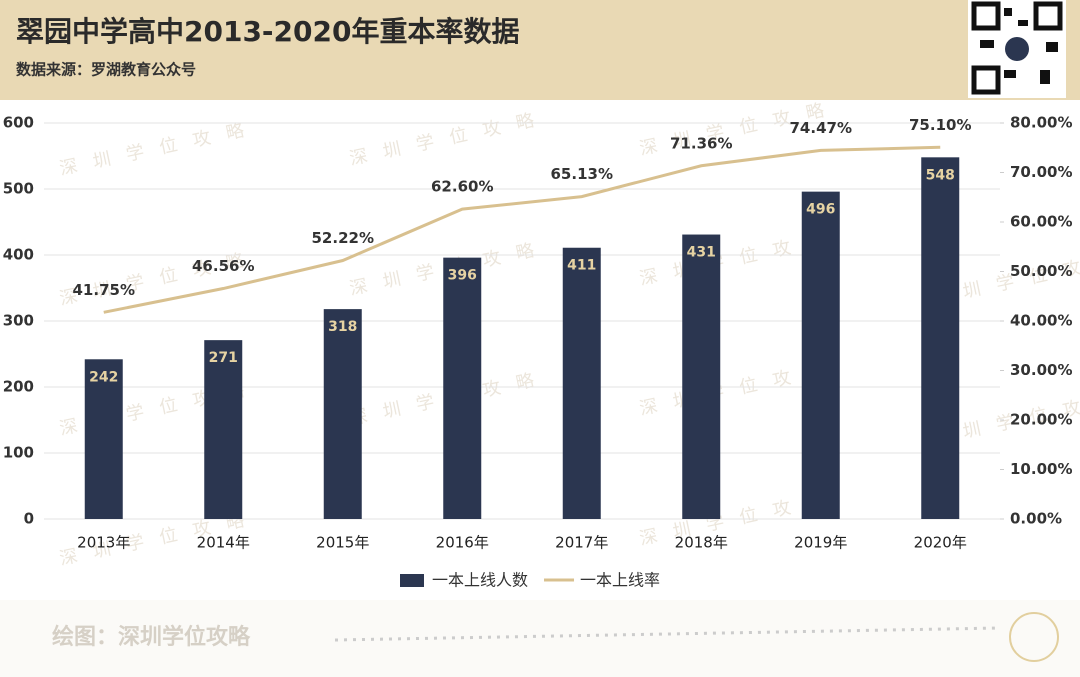 Image resolution: width=1080 pixels, height=677 pixels. Describe the element at coordinates (620, 580) in the screenshot. I see `legend-label: 一本上线率` at that location.